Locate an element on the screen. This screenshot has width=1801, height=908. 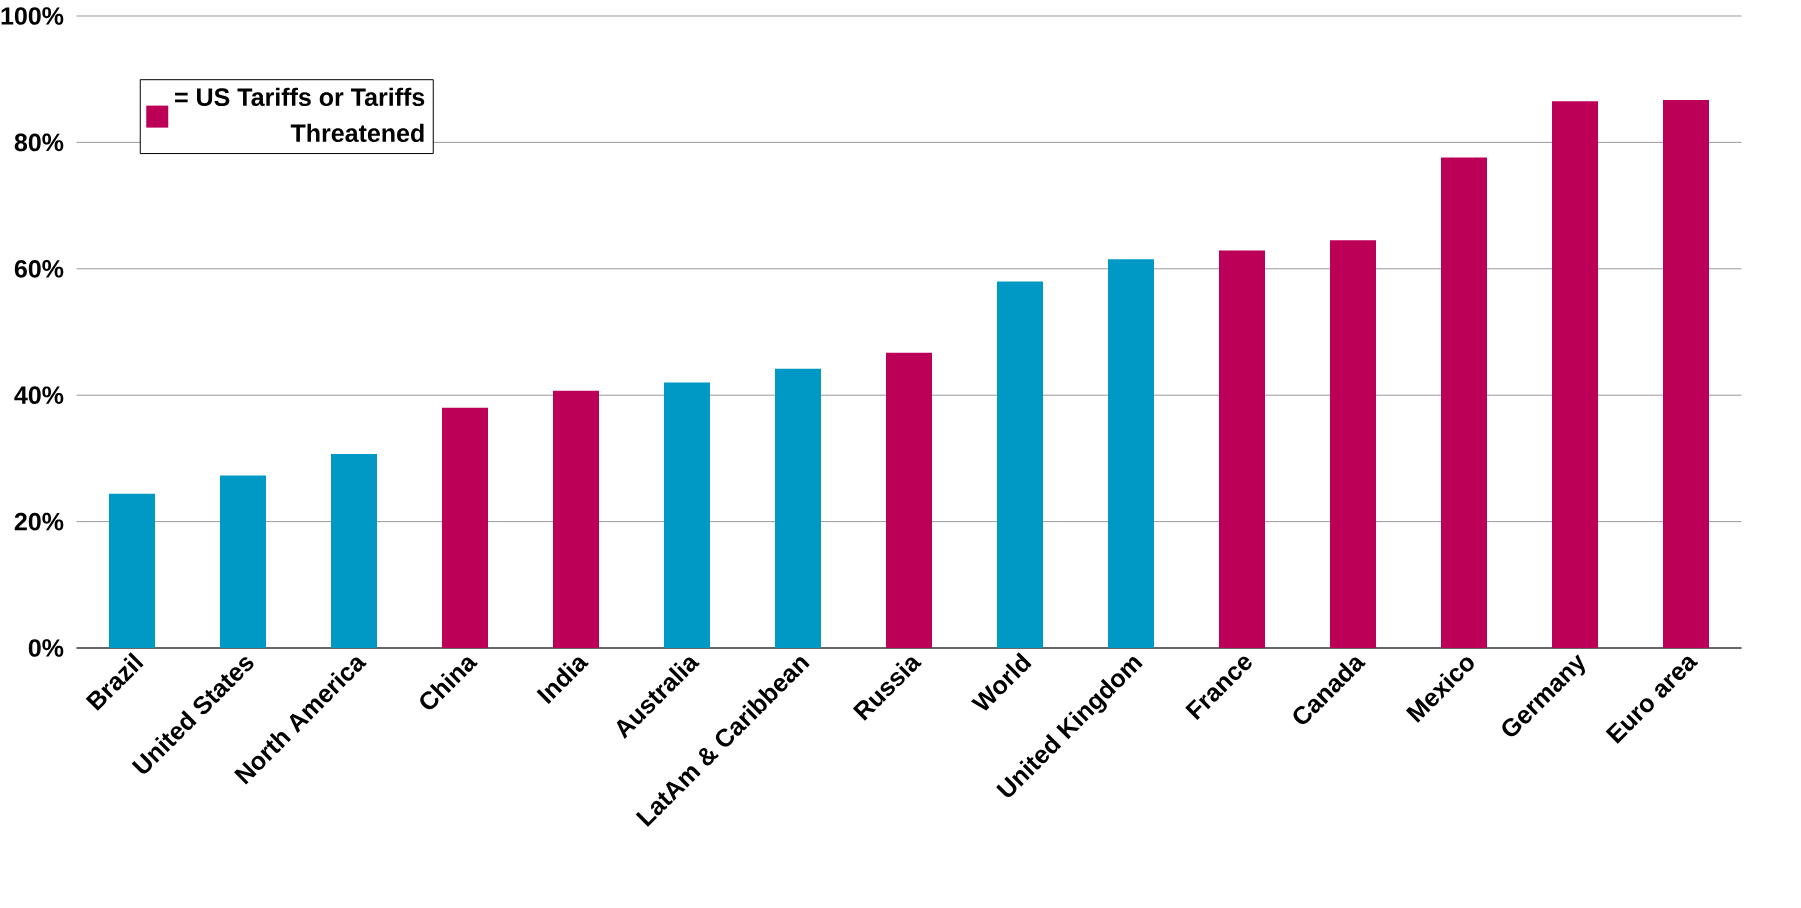
y-tick-label: 80% is located at coordinates (39, 142).